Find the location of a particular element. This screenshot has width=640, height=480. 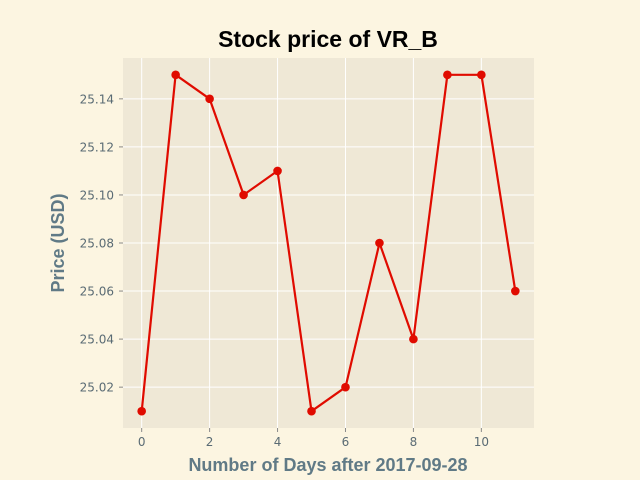

x-tick-label: 10 is located at coordinates (481, 442).